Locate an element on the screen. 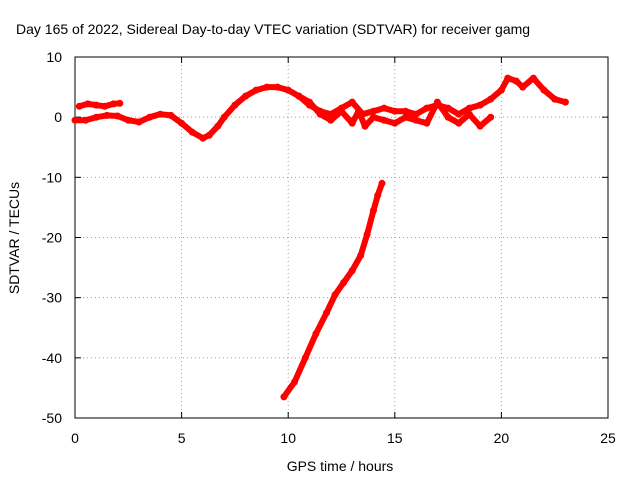 The image size is (640, 480). x-axis-label: GPS time / hours is located at coordinates (340, 466).